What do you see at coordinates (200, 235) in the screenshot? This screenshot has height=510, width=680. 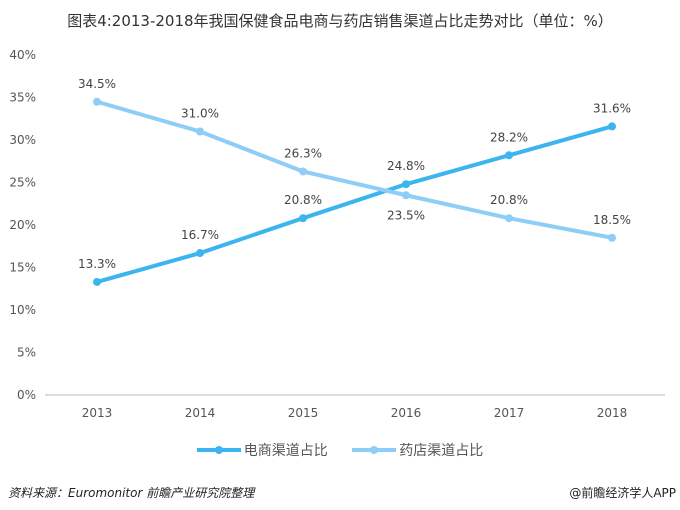 I see `data-label: 16.7%` at bounding box center [200, 235].